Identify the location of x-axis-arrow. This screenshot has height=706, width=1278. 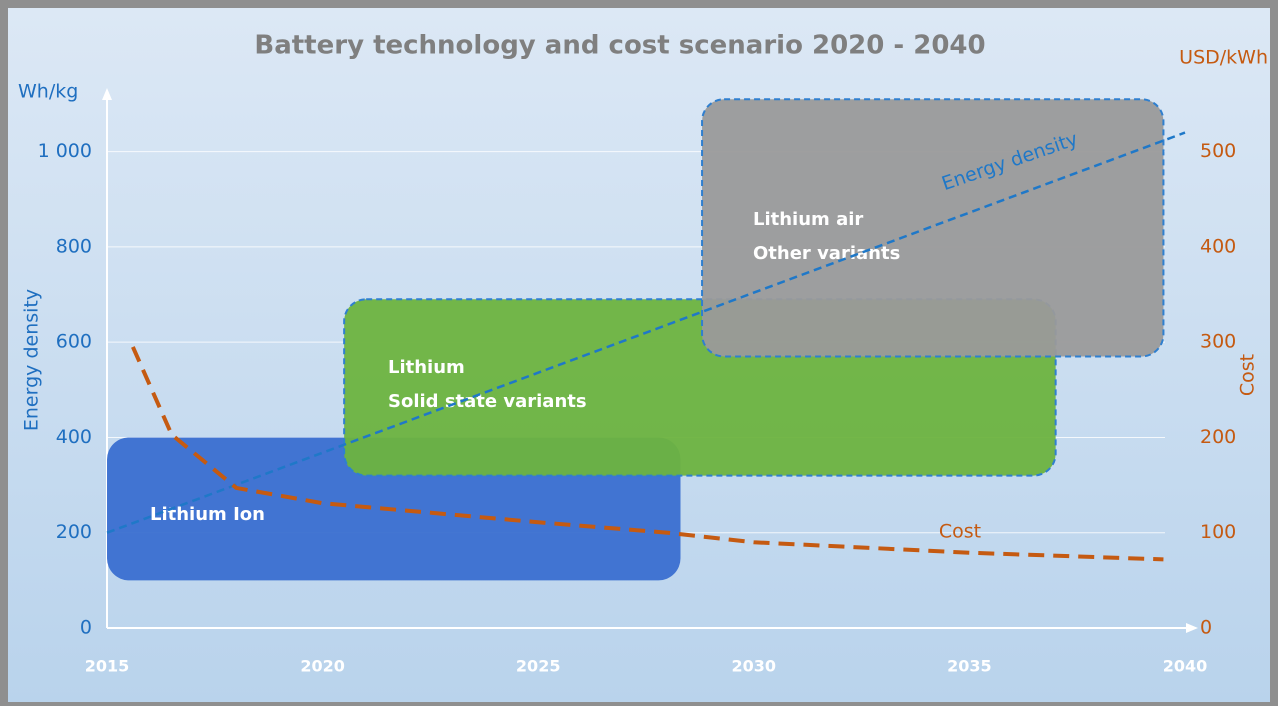
(1192, 628).